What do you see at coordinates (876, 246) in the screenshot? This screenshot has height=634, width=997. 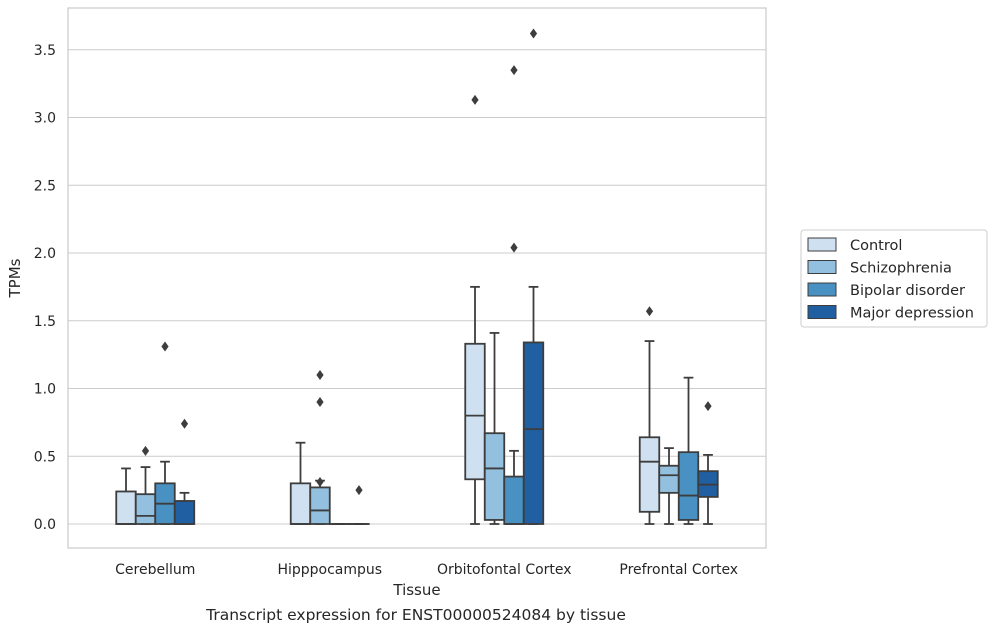 I see `legend-label: Control` at bounding box center [876, 246].